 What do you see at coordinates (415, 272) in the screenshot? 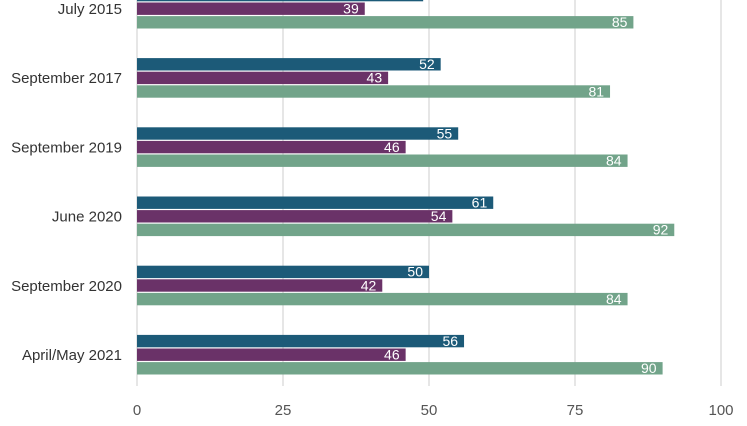
I see `data-label: 50` at bounding box center [415, 272].